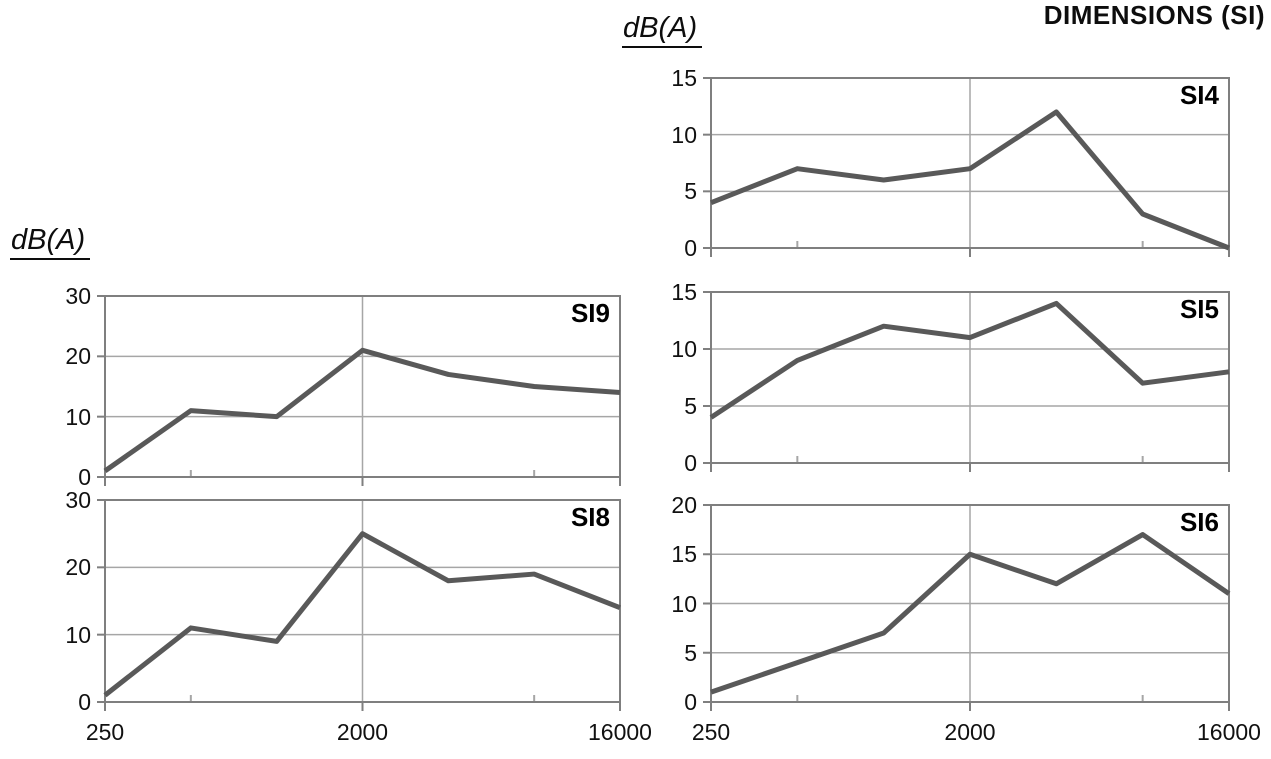  Describe the element at coordinates (970, 613) in the screenshot. I see `series-line-SI6` at that location.